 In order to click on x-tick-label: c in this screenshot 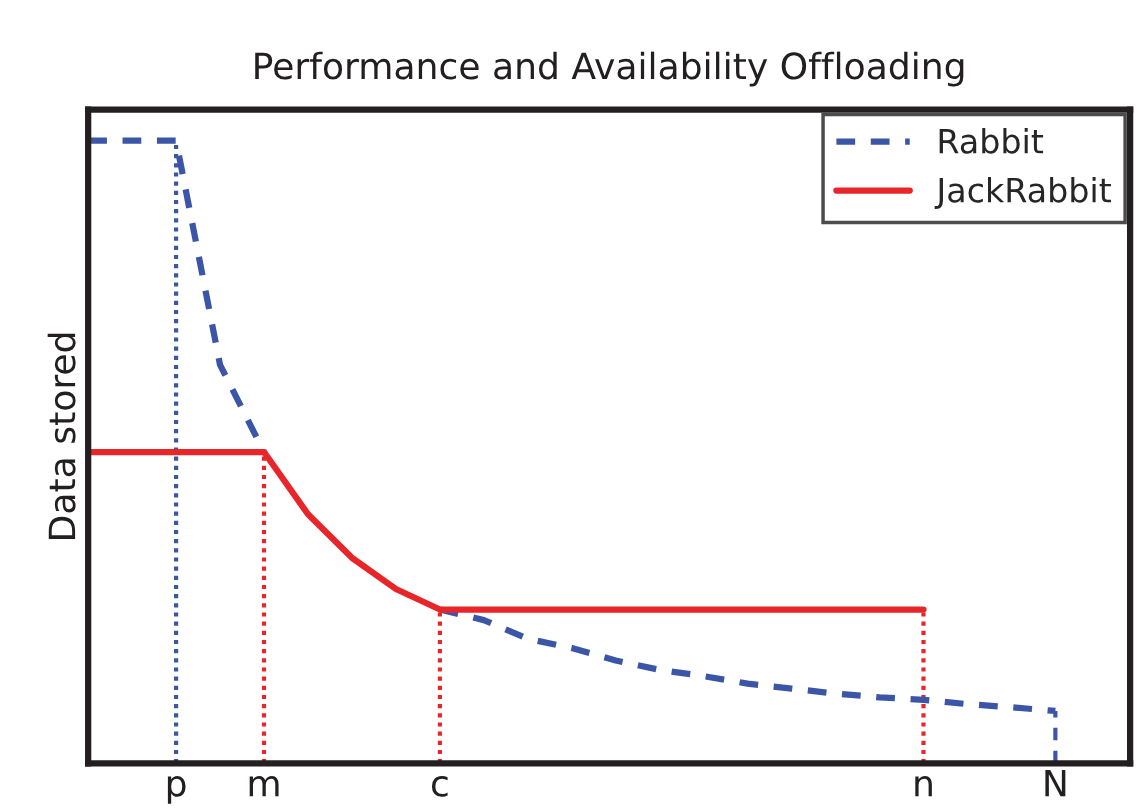, I will do `click(439, 786)`.